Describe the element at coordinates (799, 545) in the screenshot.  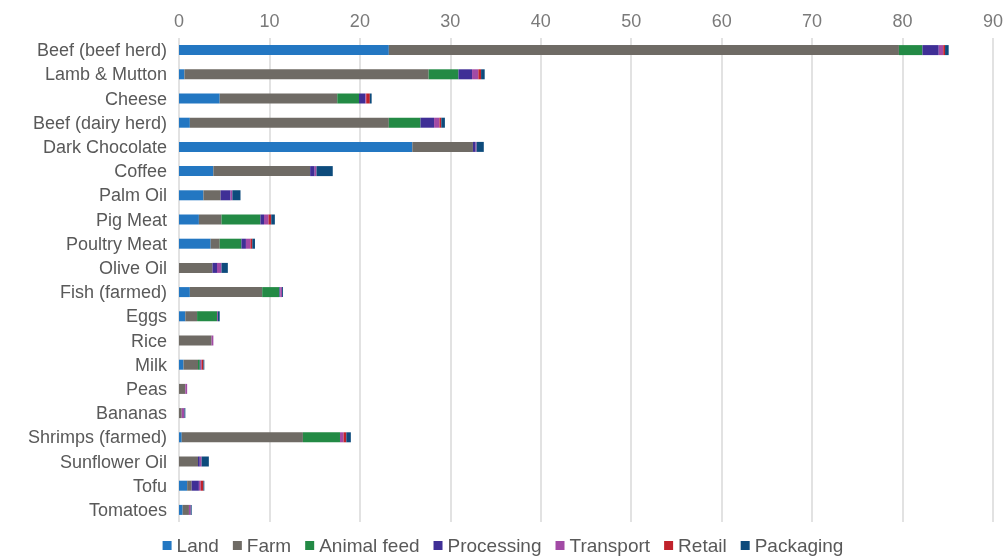
I see `legend-label: Packaging` at that location.